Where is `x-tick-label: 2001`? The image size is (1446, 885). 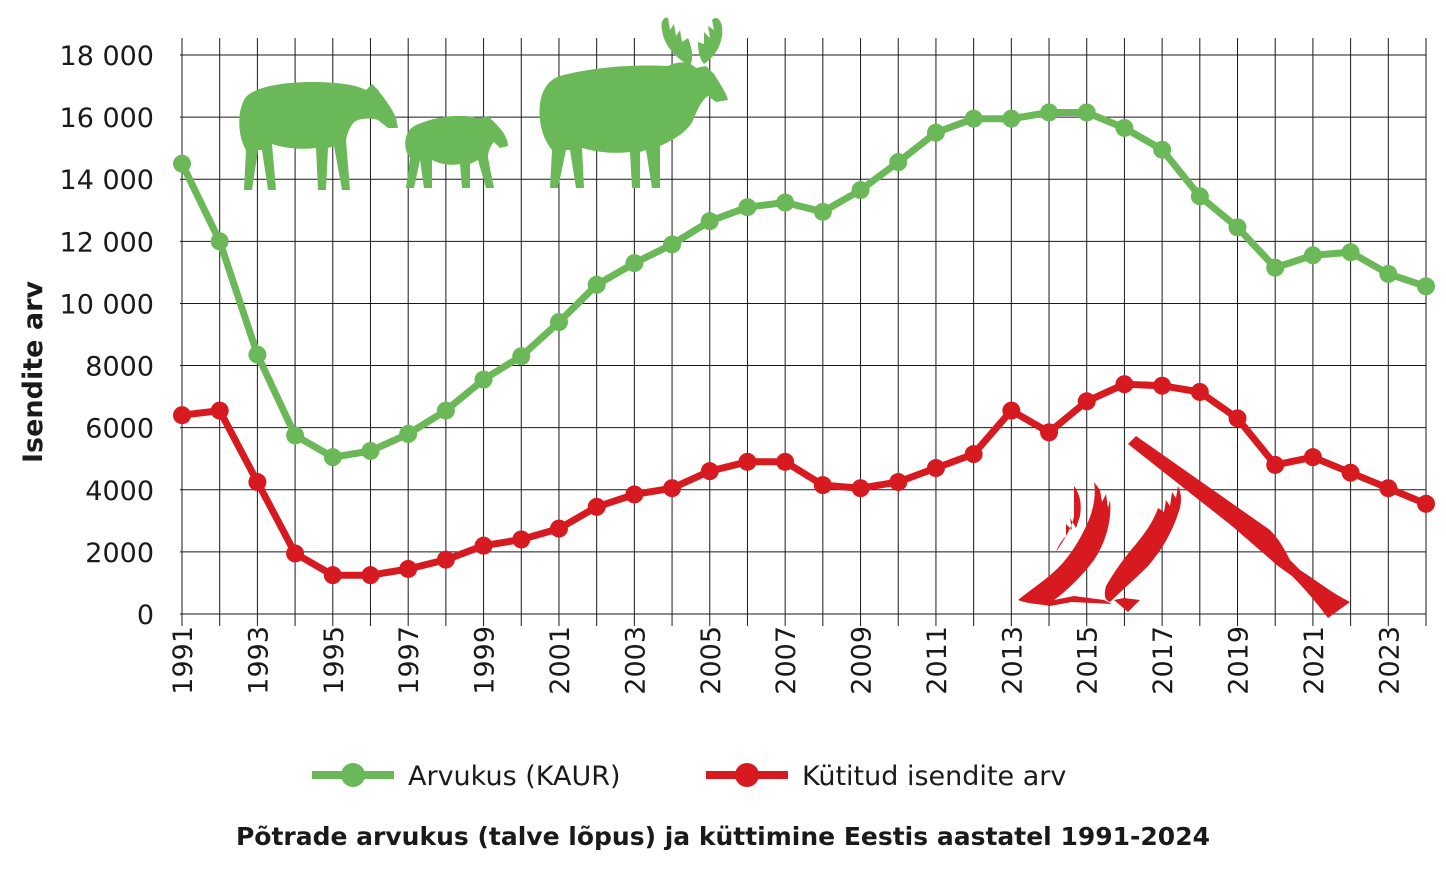
x-tick-label: 2001 is located at coordinates (560, 660).